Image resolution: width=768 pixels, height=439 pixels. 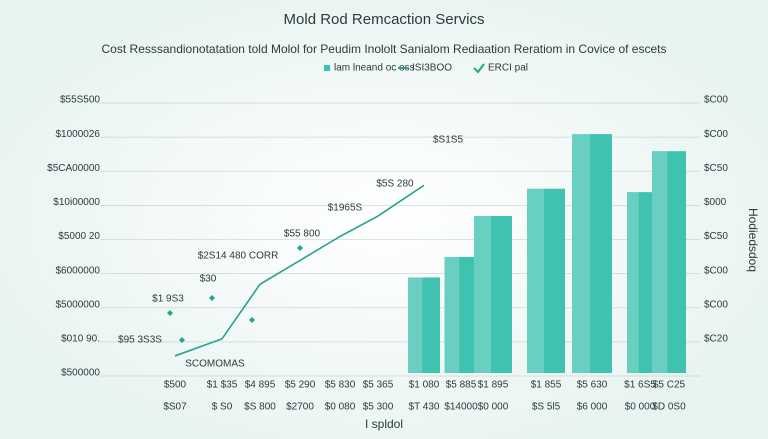 I want to click on x-tick-label: $5 290, so click(x=300, y=385).